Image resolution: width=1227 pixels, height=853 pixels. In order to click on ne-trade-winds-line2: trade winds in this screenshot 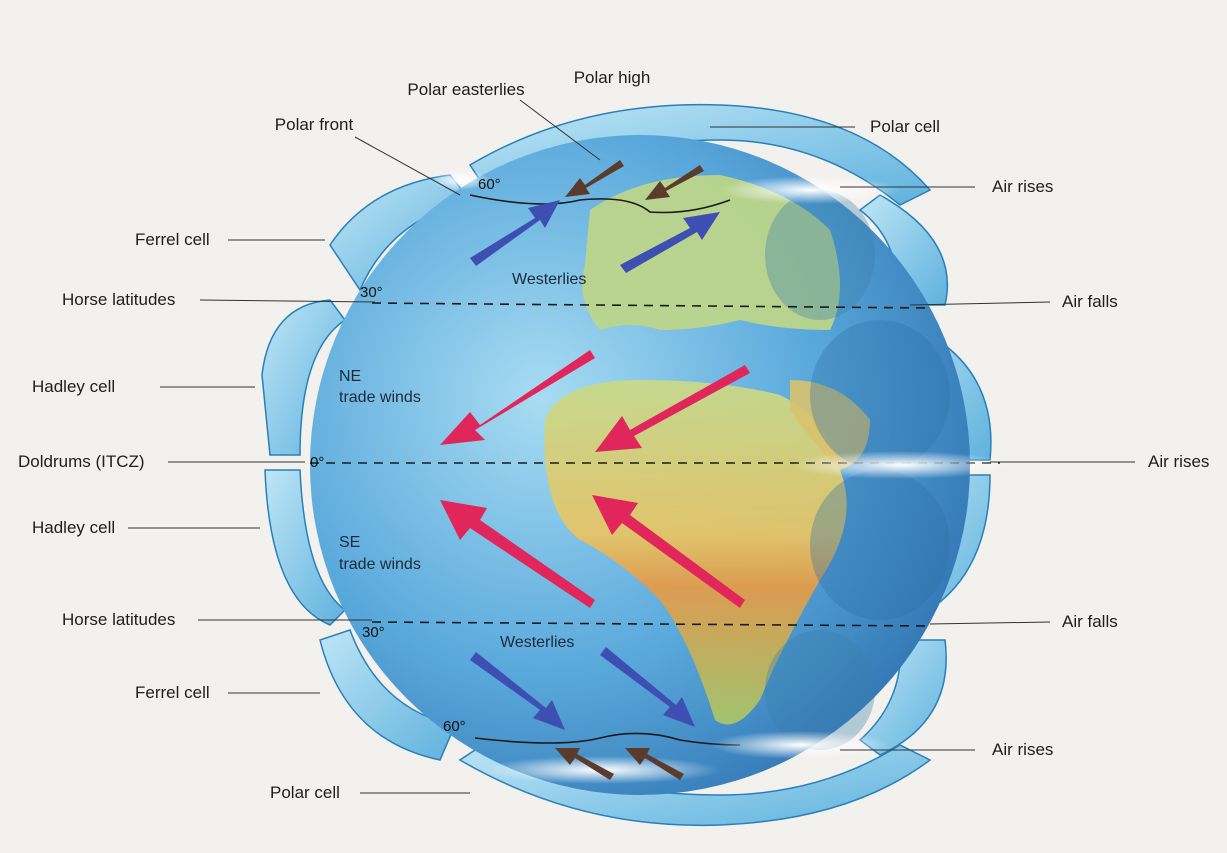, I will do `click(380, 397)`.